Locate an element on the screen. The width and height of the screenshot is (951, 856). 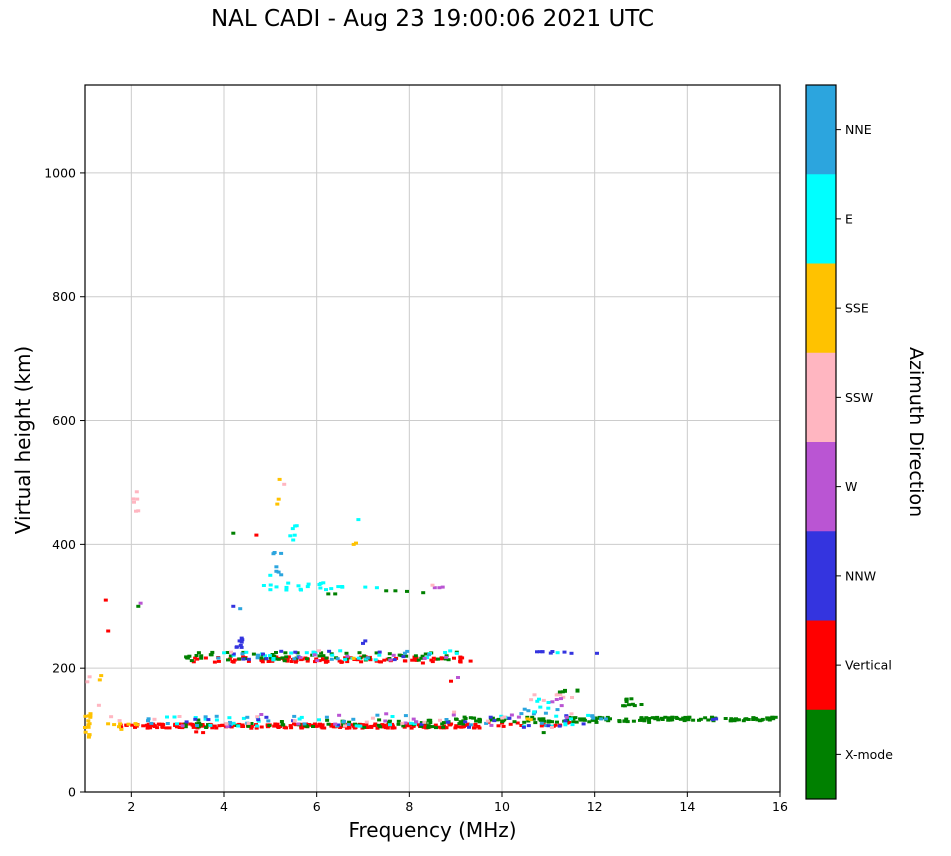
x-tick-label: 16 is located at coordinates (780, 806).